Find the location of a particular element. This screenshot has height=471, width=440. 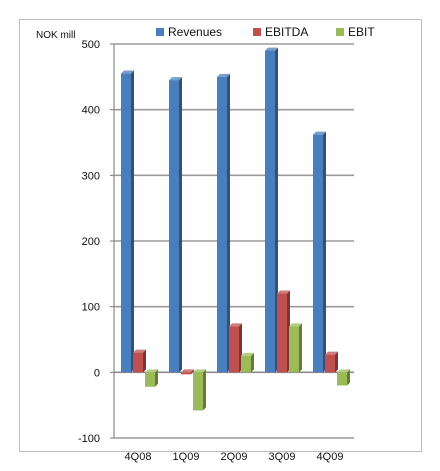

bar-revenues-4q08 is located at coordinates (126, 223).